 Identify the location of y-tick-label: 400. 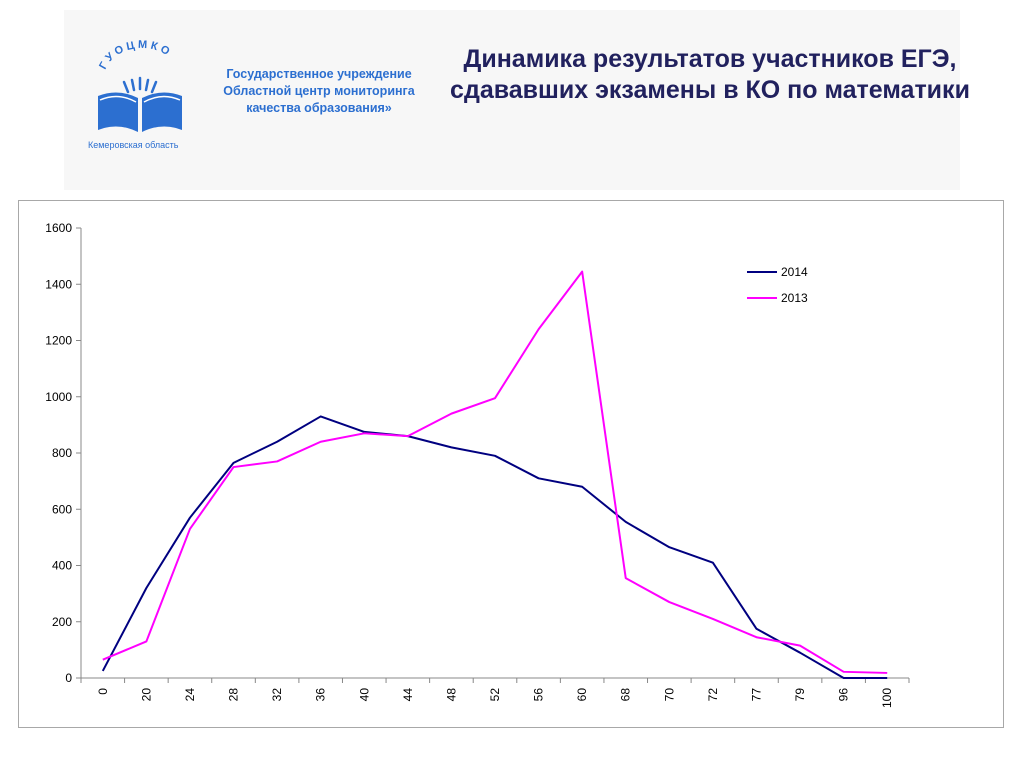
(62, 566).